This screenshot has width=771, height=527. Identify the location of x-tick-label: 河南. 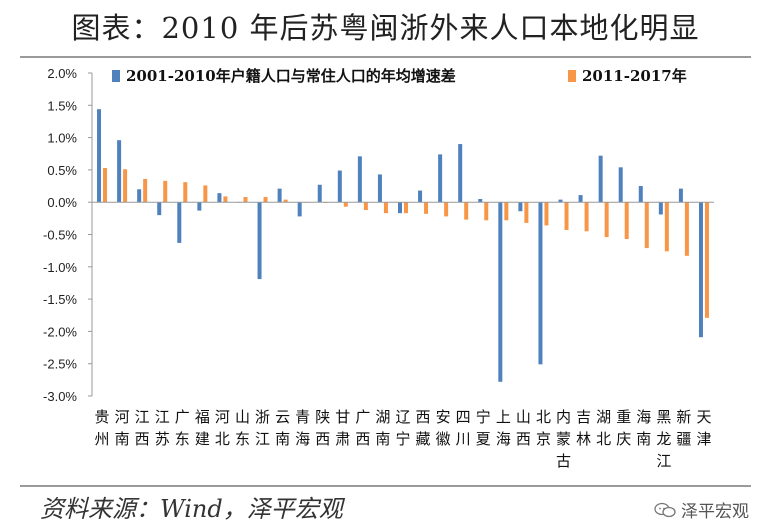
(122, 428).